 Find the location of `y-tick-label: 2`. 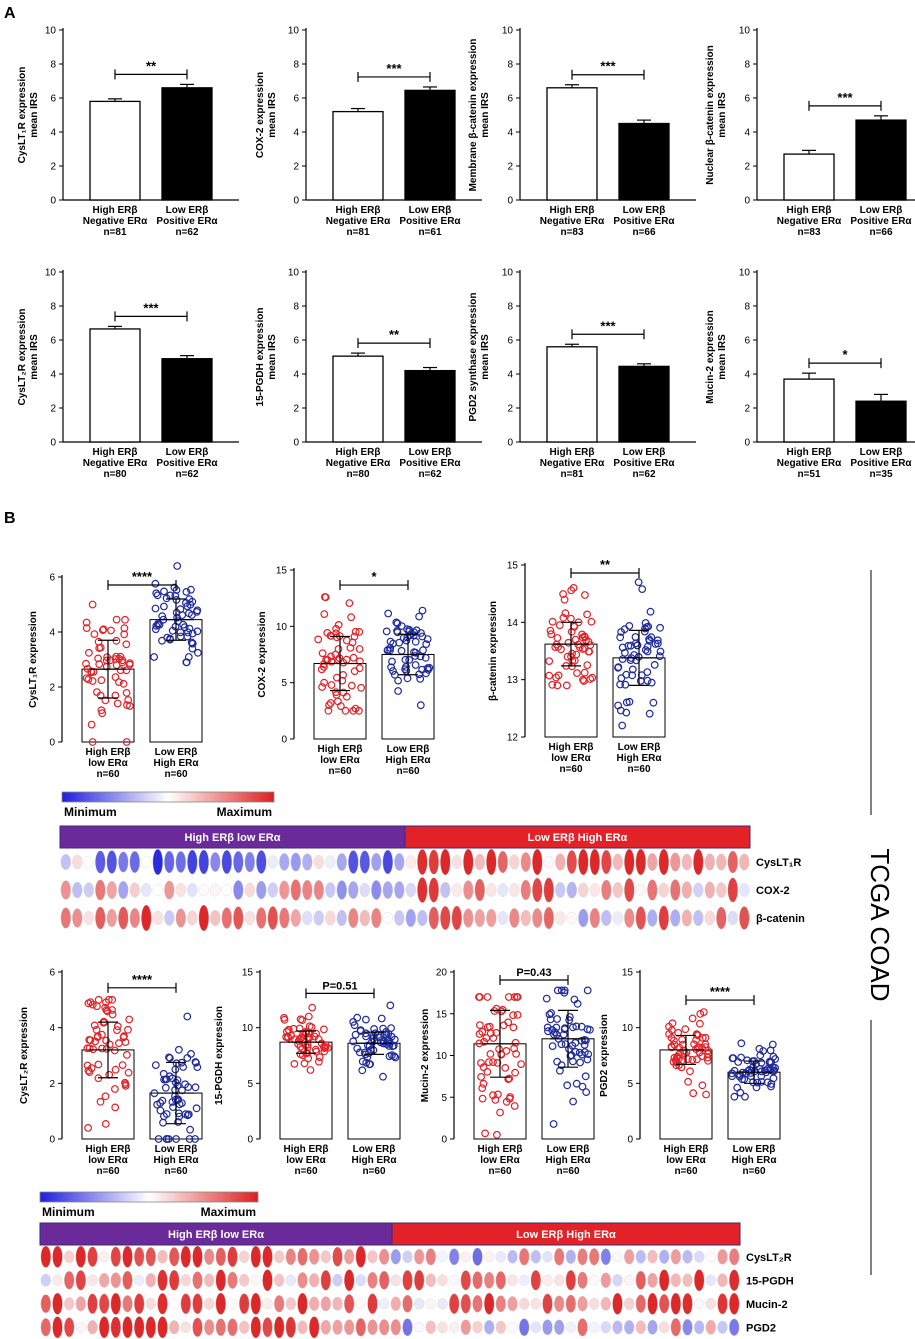

y-tick-label: 2 is located at coordinates (510, 409).